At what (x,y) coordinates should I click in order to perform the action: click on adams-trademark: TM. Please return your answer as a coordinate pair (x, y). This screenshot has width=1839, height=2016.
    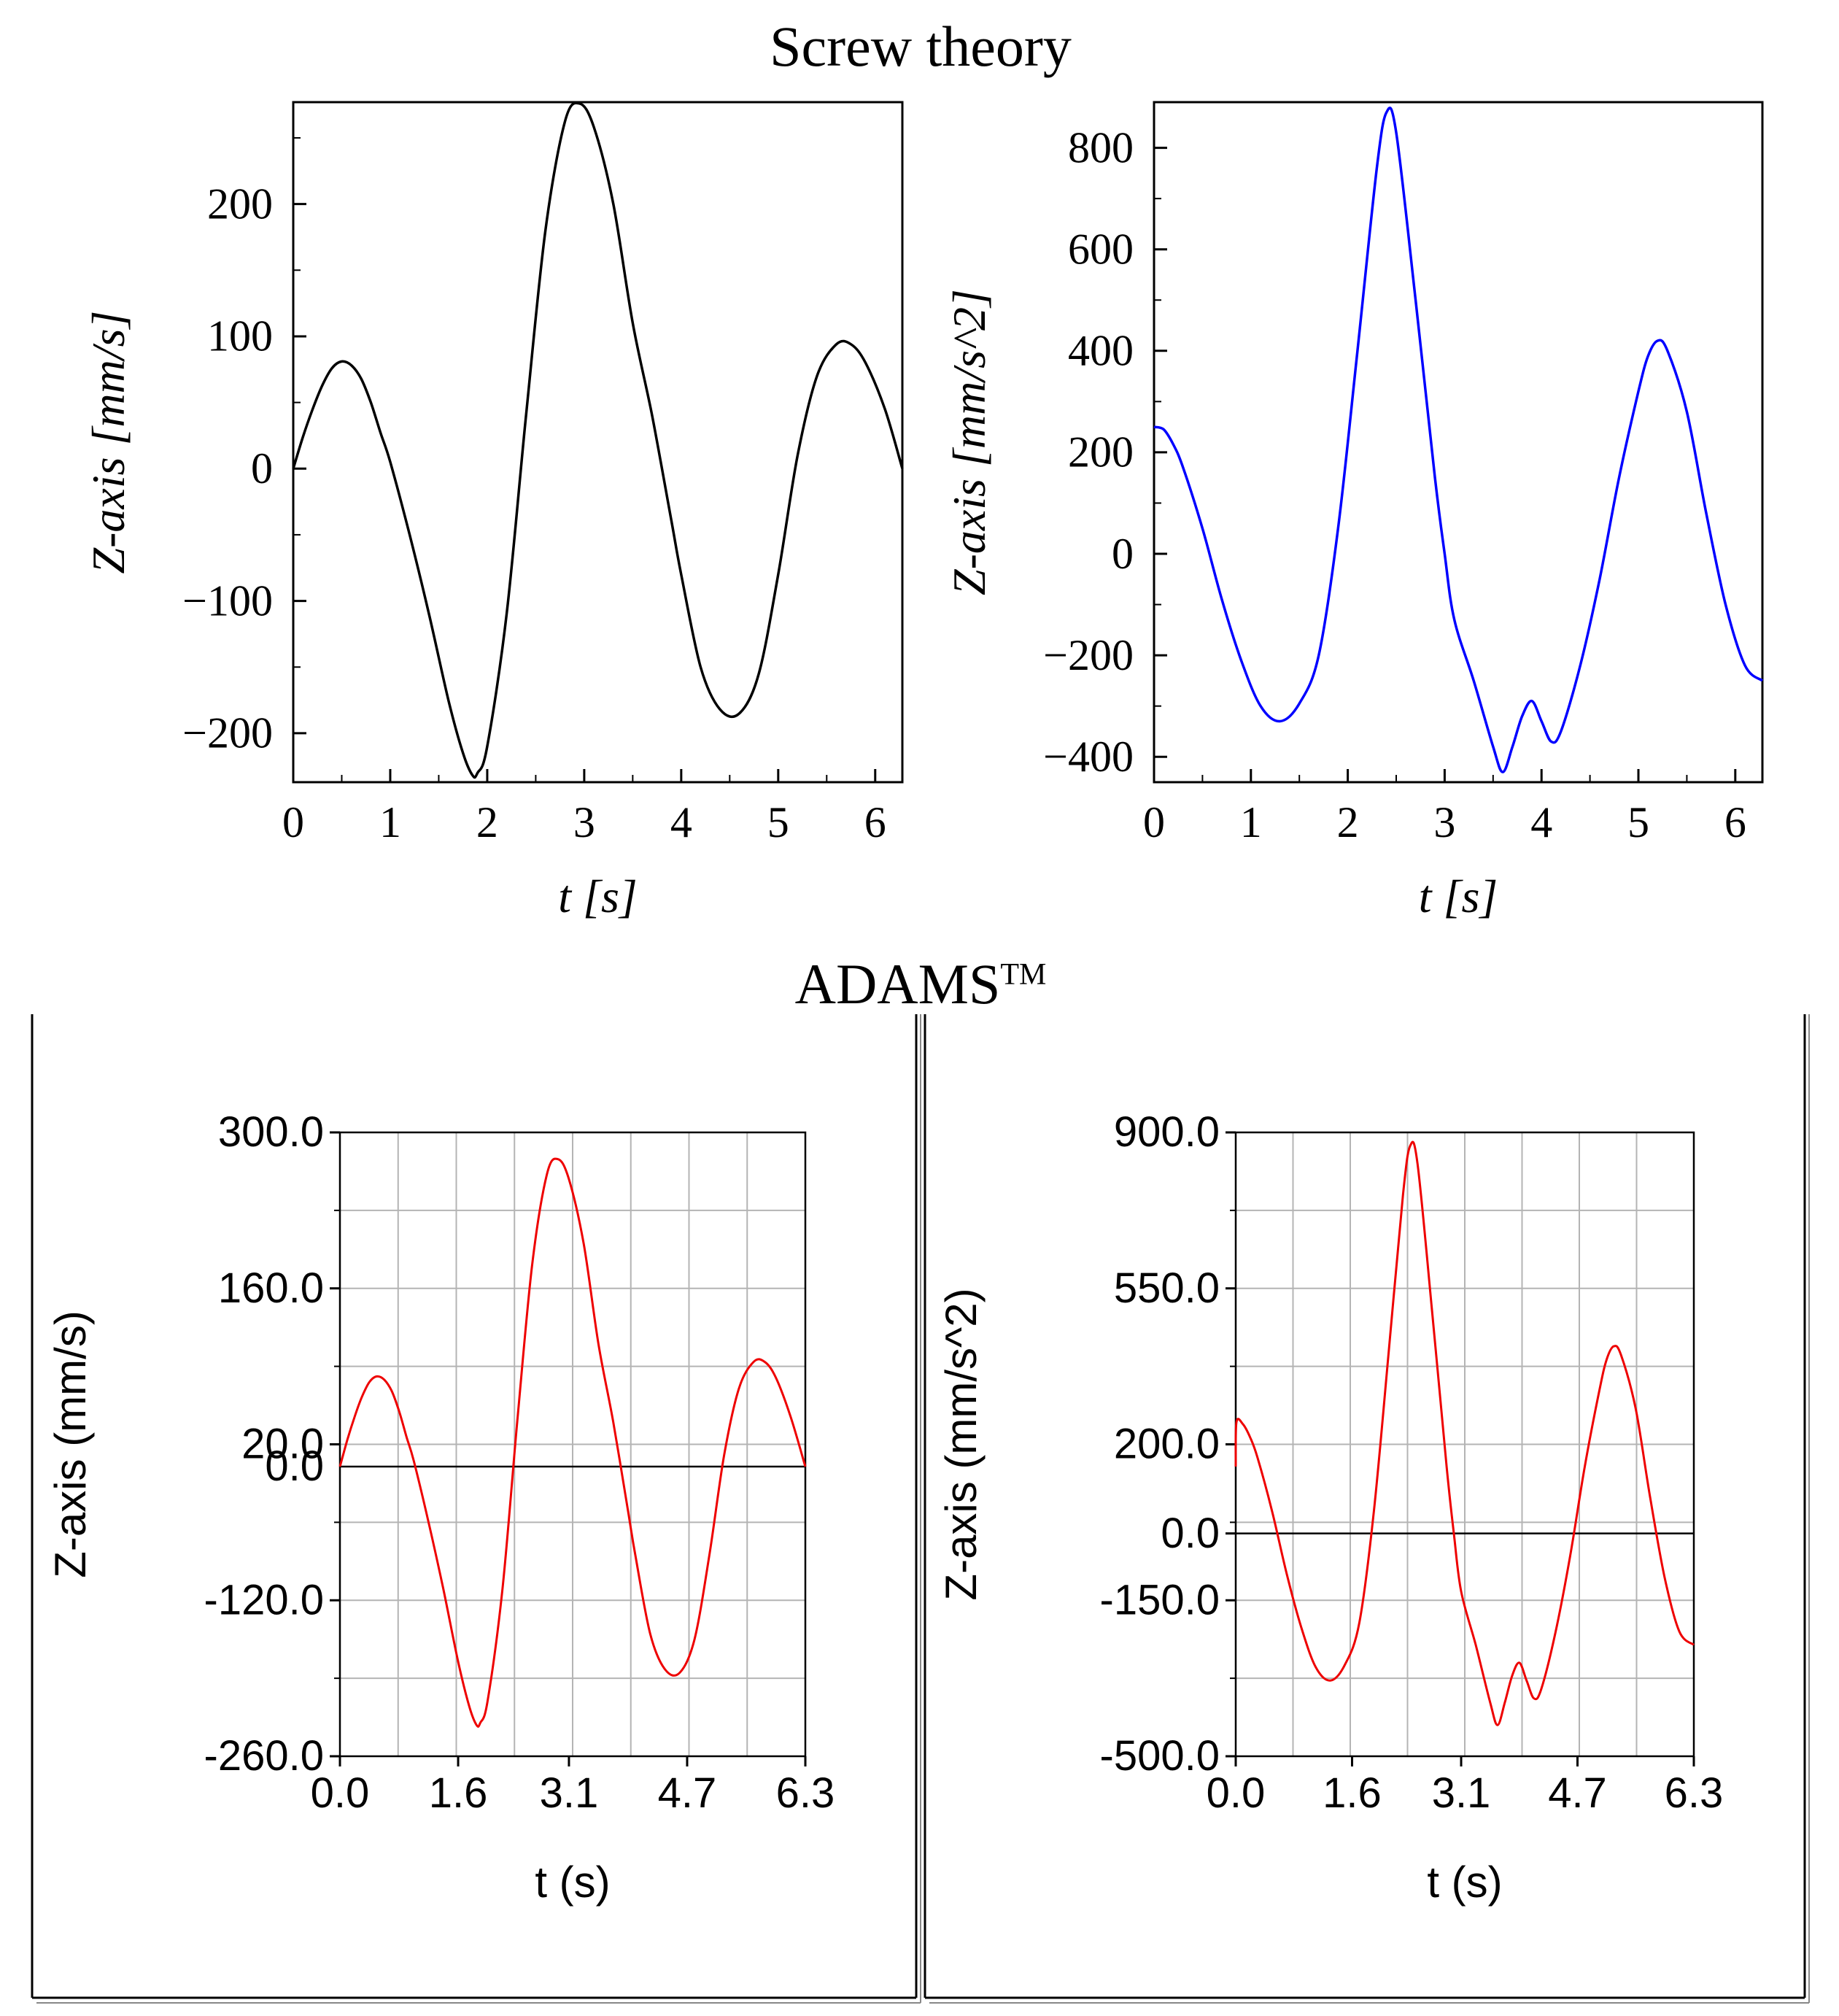
    Looking at the image, I should click on (1023, 975).